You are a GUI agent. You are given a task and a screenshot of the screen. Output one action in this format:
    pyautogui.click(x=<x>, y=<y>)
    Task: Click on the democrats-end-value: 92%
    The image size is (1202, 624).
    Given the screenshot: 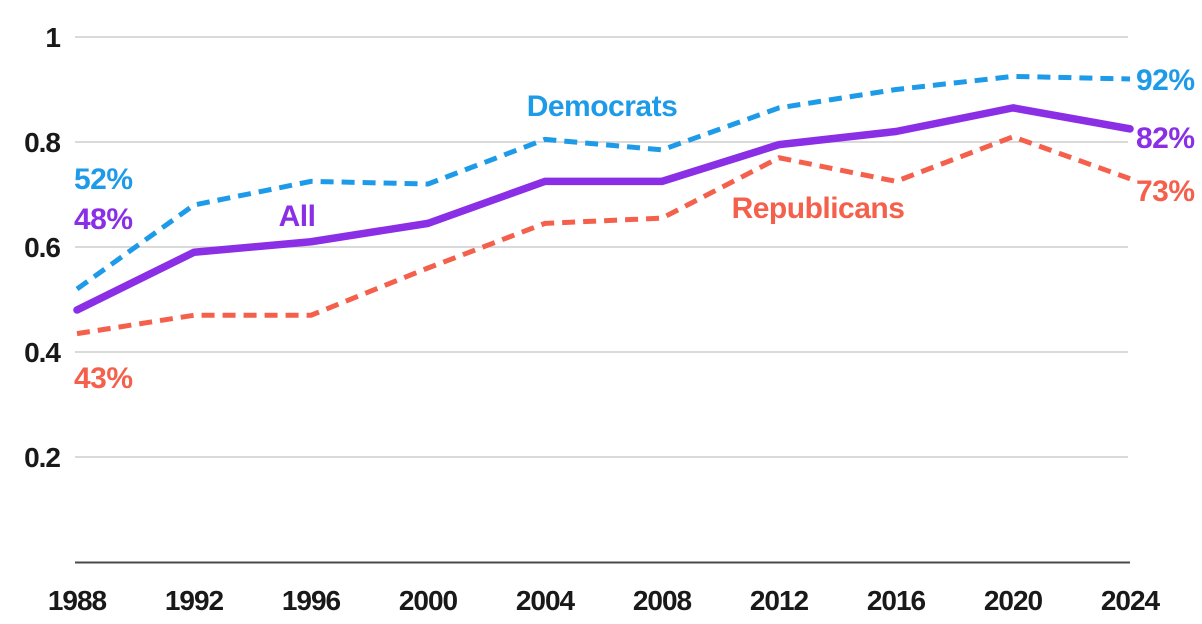 What is the action you would take?
    pyautogui.click(x=1165, y=80)
    